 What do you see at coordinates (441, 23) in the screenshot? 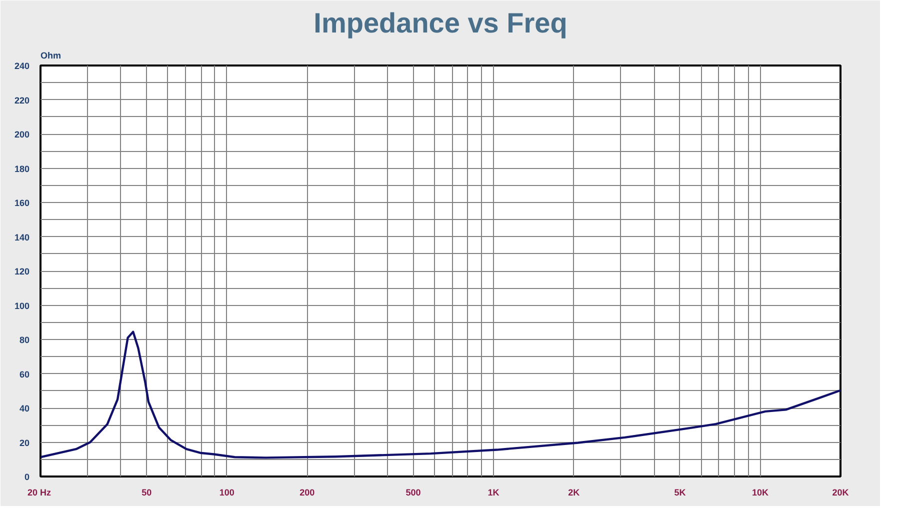
I see `chart-title: Impedance vs Freq` at bounding box center [441, 23].